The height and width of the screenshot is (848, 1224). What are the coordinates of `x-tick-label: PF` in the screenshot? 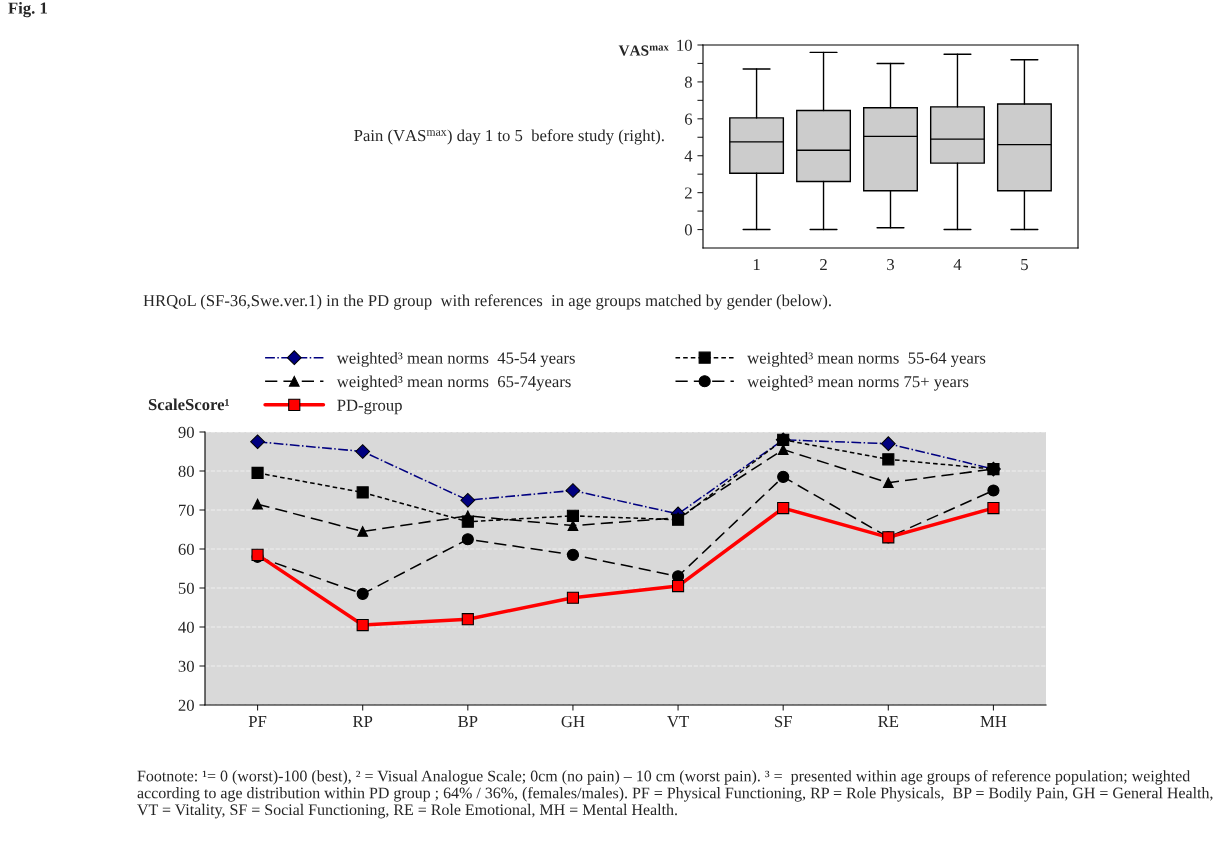 It's located at (257, 721).